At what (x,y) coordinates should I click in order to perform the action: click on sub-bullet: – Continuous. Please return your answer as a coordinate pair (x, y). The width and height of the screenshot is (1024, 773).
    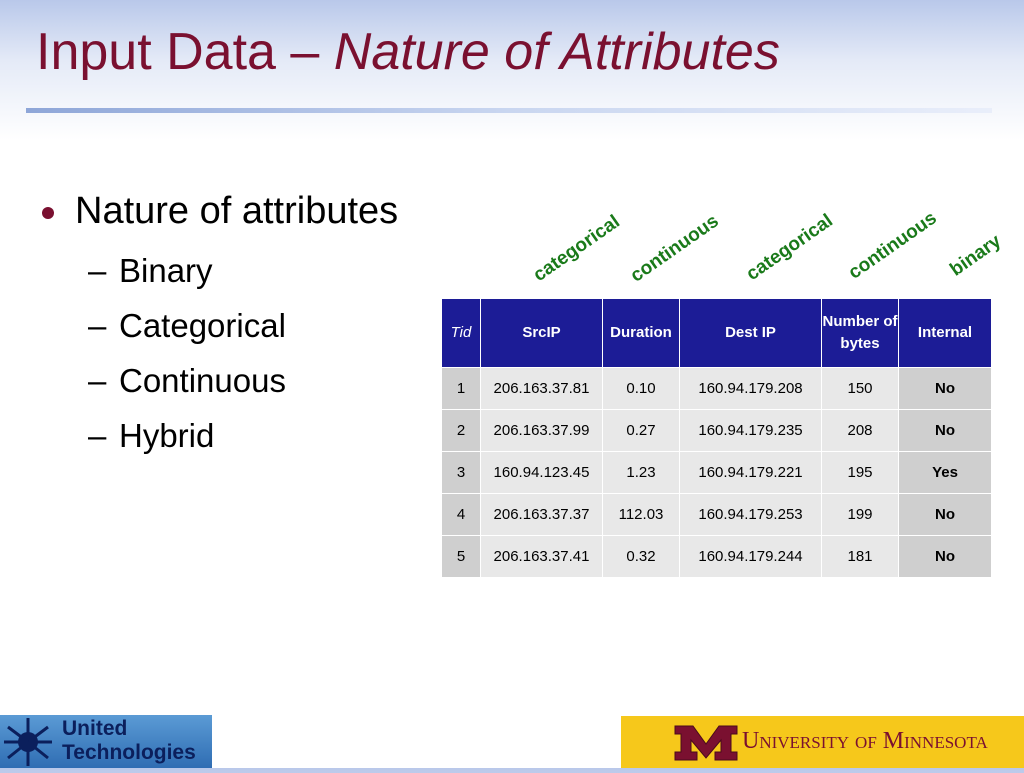
    Looking at the image, I should click on (187, 381).